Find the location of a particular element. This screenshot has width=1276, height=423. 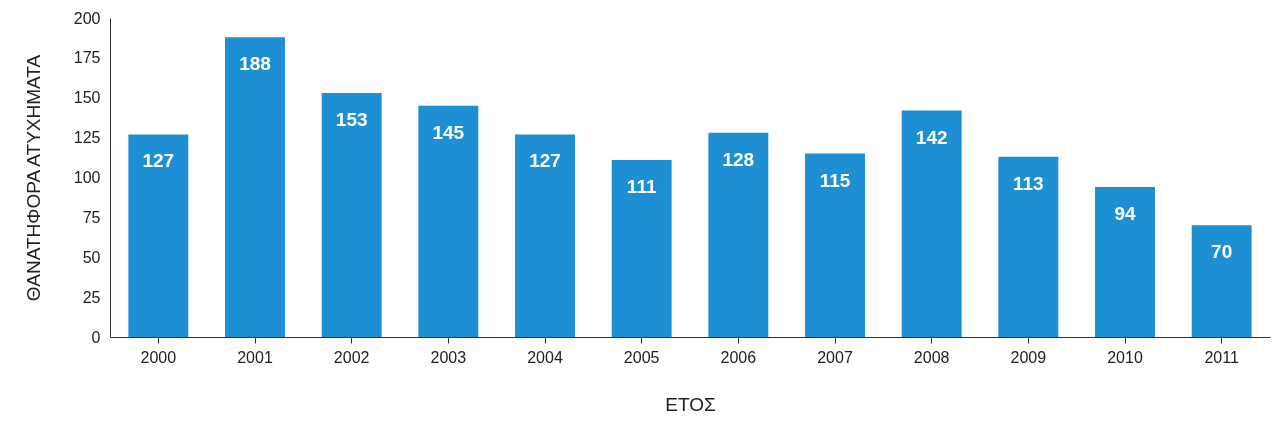

data-label: 70 is located at coordinates (1222, 252).